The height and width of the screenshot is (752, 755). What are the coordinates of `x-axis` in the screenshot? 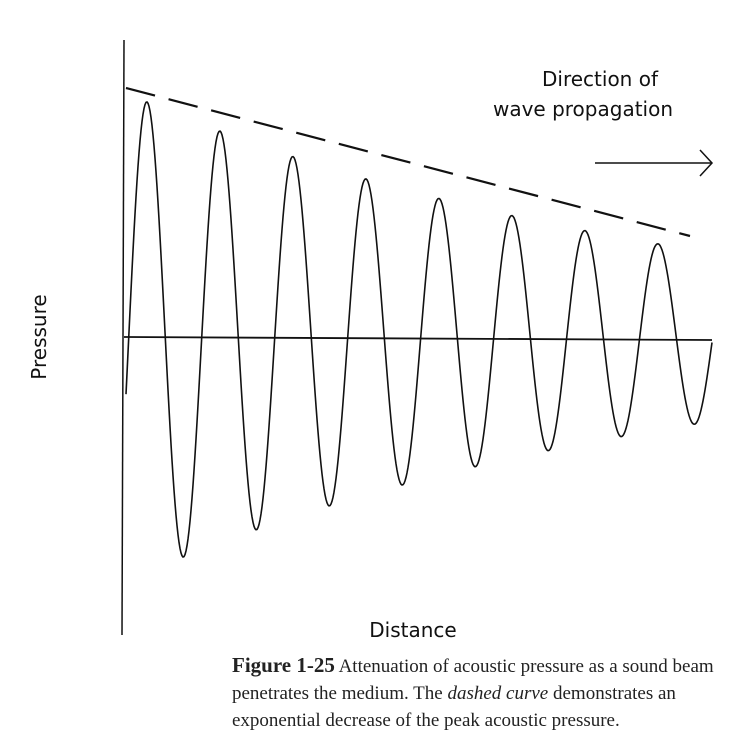 It's located at (418, 338).